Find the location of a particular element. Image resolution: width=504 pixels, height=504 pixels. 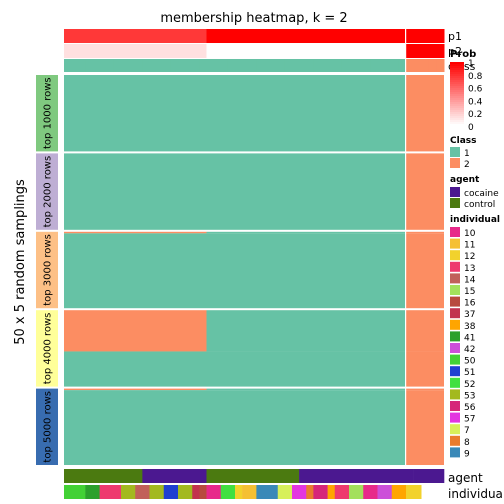

legend-prob-tick: 1 is located at coordinates (471, 64).